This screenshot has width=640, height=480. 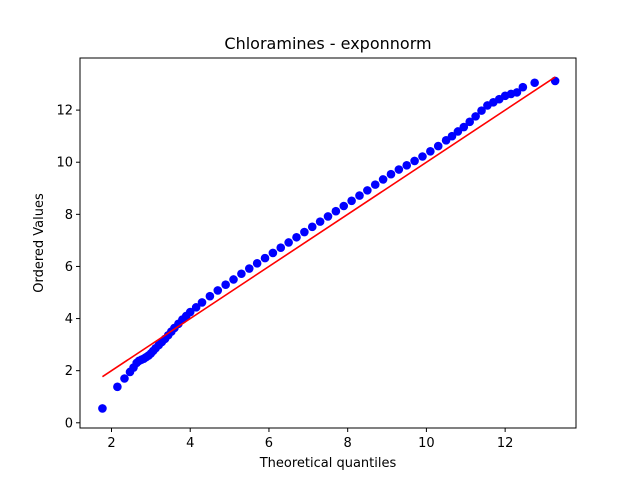 I want to click on x-tick-label: 6, so click(x=269, y=443).